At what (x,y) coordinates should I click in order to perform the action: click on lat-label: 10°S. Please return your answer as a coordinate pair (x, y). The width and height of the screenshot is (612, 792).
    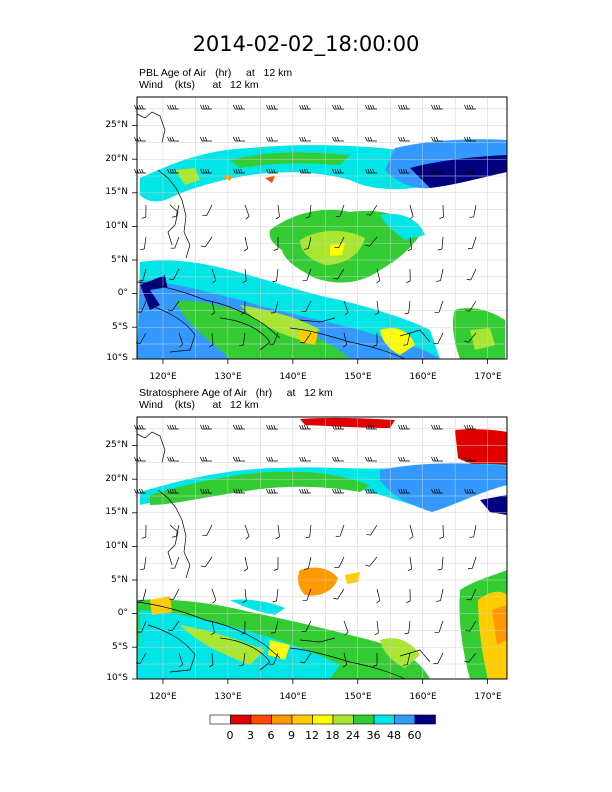
    Looking at the image, I should click on (117, 358).